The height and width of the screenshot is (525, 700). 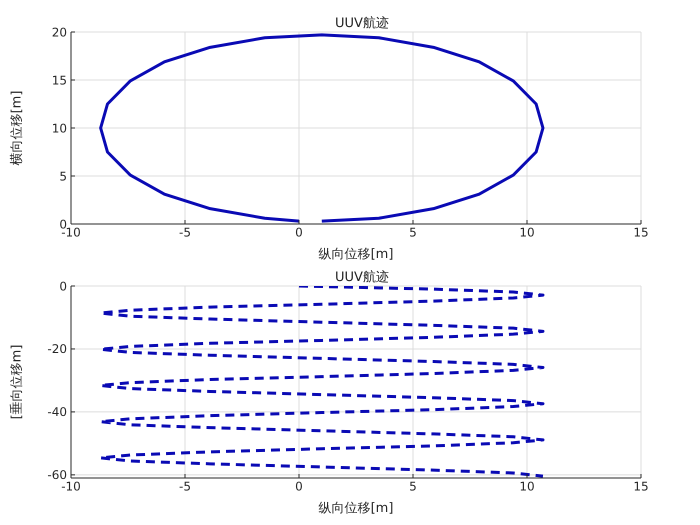 I want to click on y-tick-label: 15, so click(x=59, y=80).